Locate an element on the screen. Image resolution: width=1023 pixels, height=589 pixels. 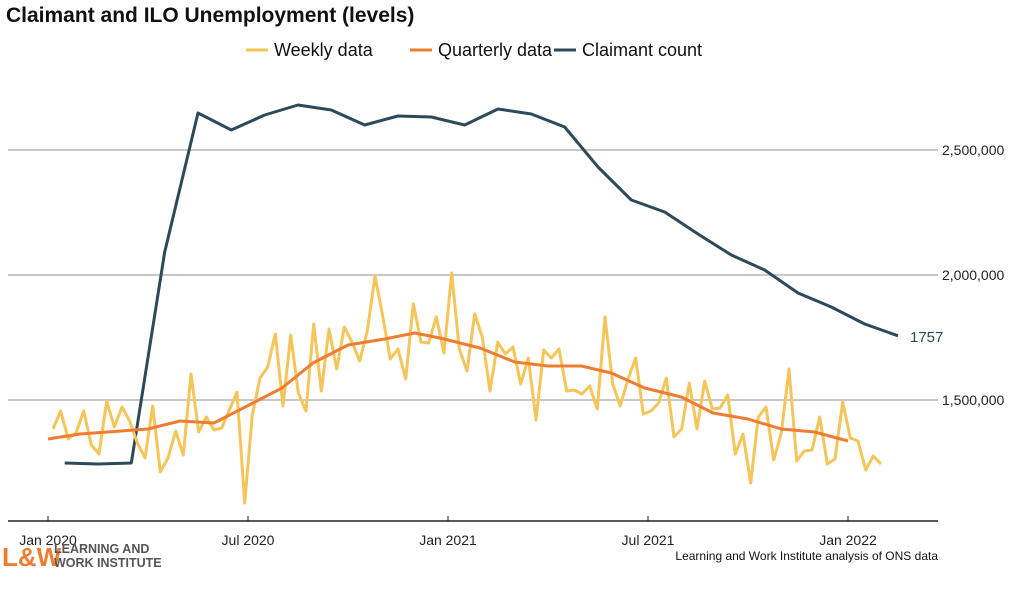
y-tick-label: 2,000,000 is located at coordinates (973, 275).